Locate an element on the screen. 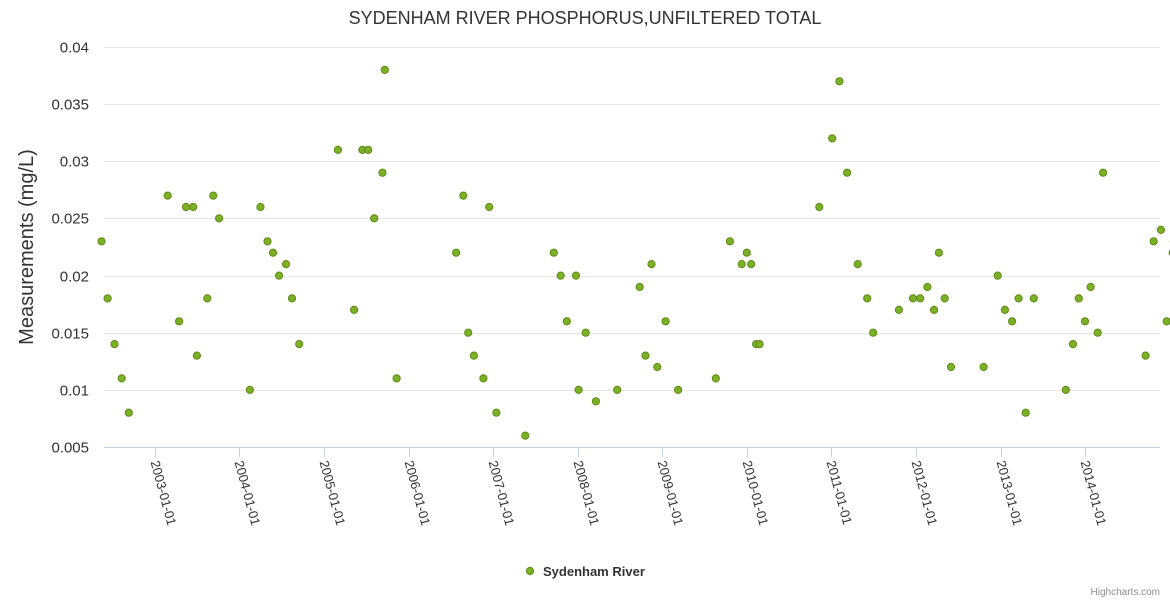 The width and height of the screenshot is (1170, 600). y-tick-label: 0.01 is located at coordinates (74, 391).